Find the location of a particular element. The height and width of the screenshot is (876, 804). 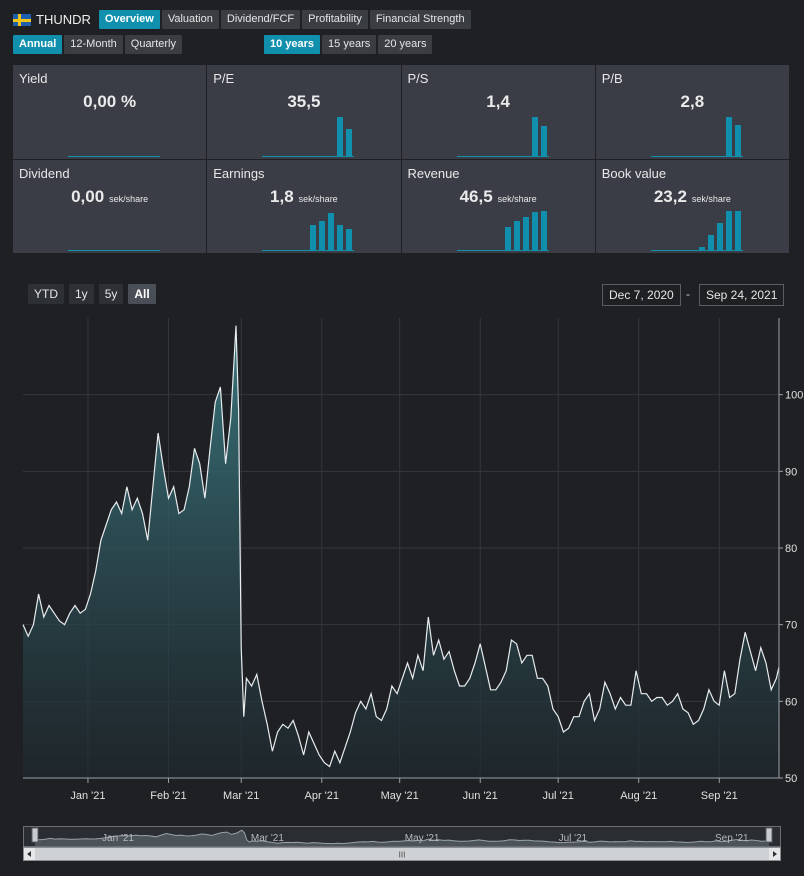

navigator-line is located at coordinates (402, 837).